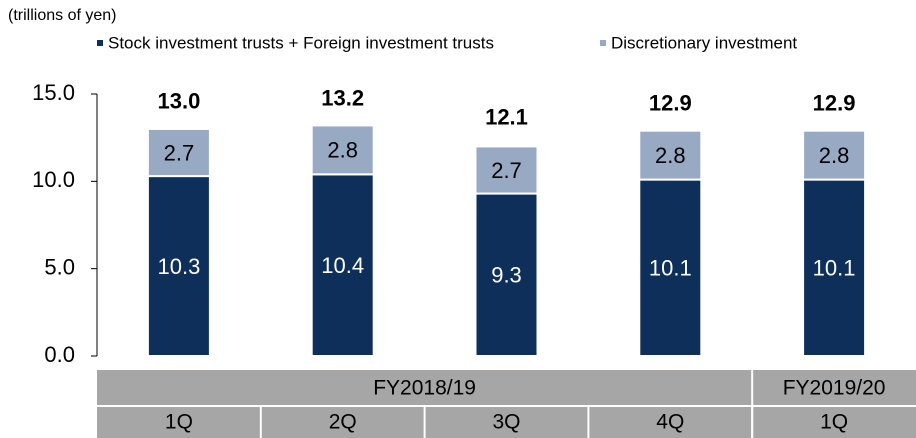 Image resolution: width=916 pixels, height=438 pixels. What do you see at coordinates (342, 97) in the screenshot?
I see `total-label: 13.2` at bounding box center [342, 97].